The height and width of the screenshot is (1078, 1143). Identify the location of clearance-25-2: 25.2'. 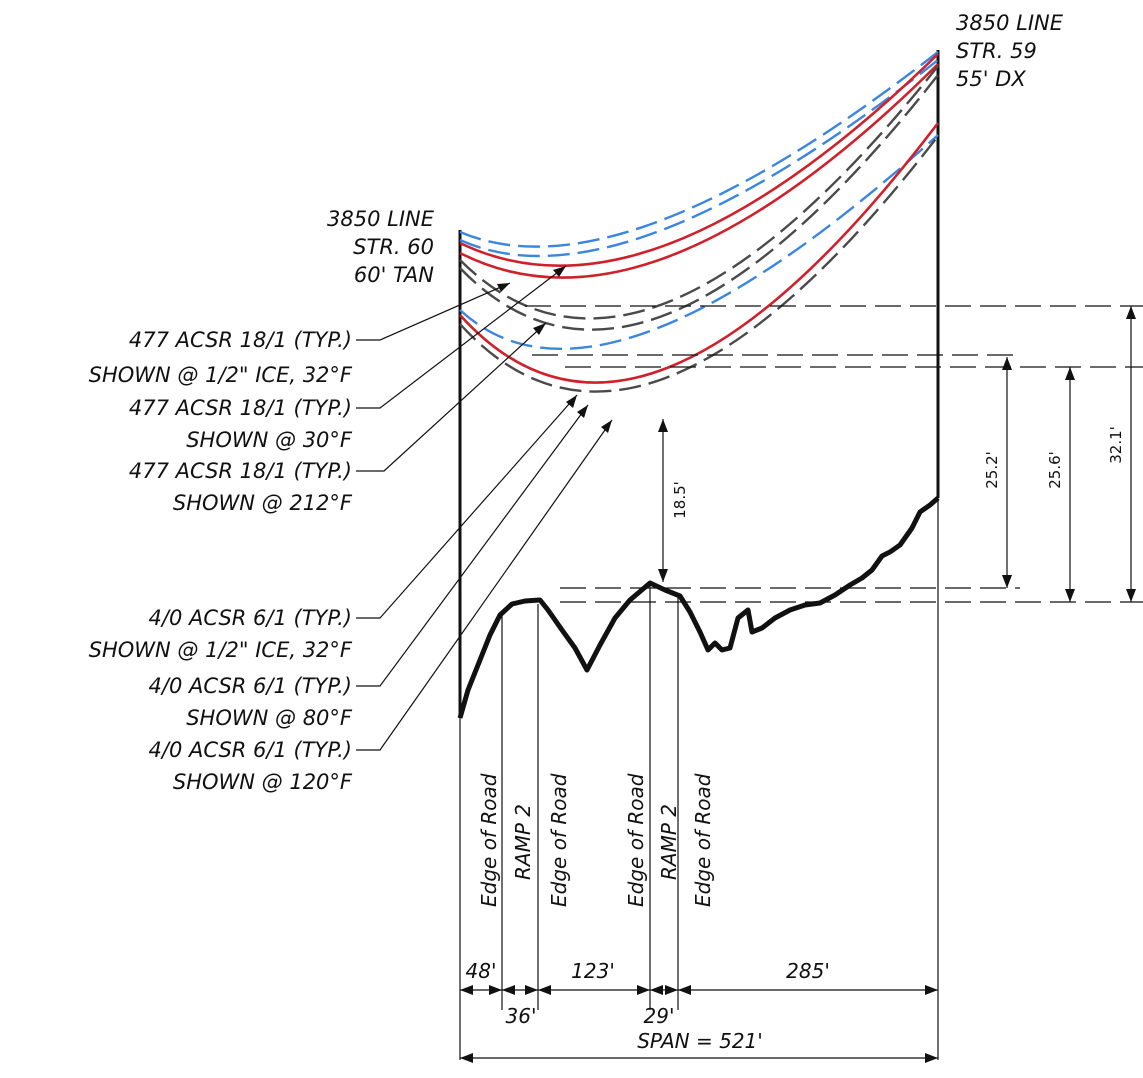
(997, 472).